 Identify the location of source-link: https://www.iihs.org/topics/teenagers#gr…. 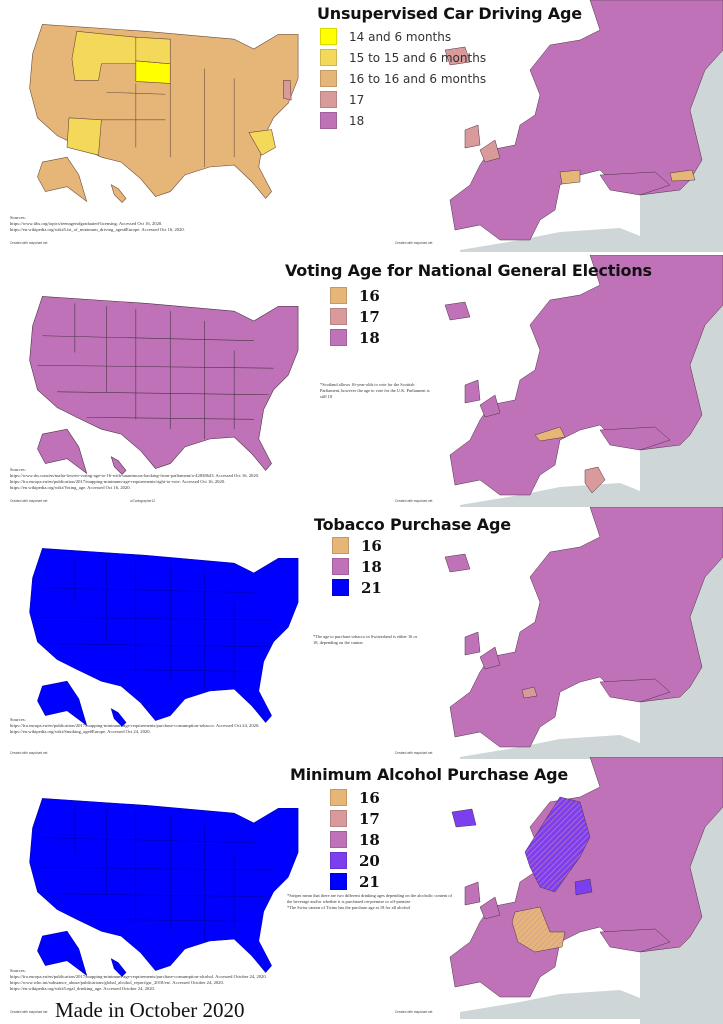
(86, 223).